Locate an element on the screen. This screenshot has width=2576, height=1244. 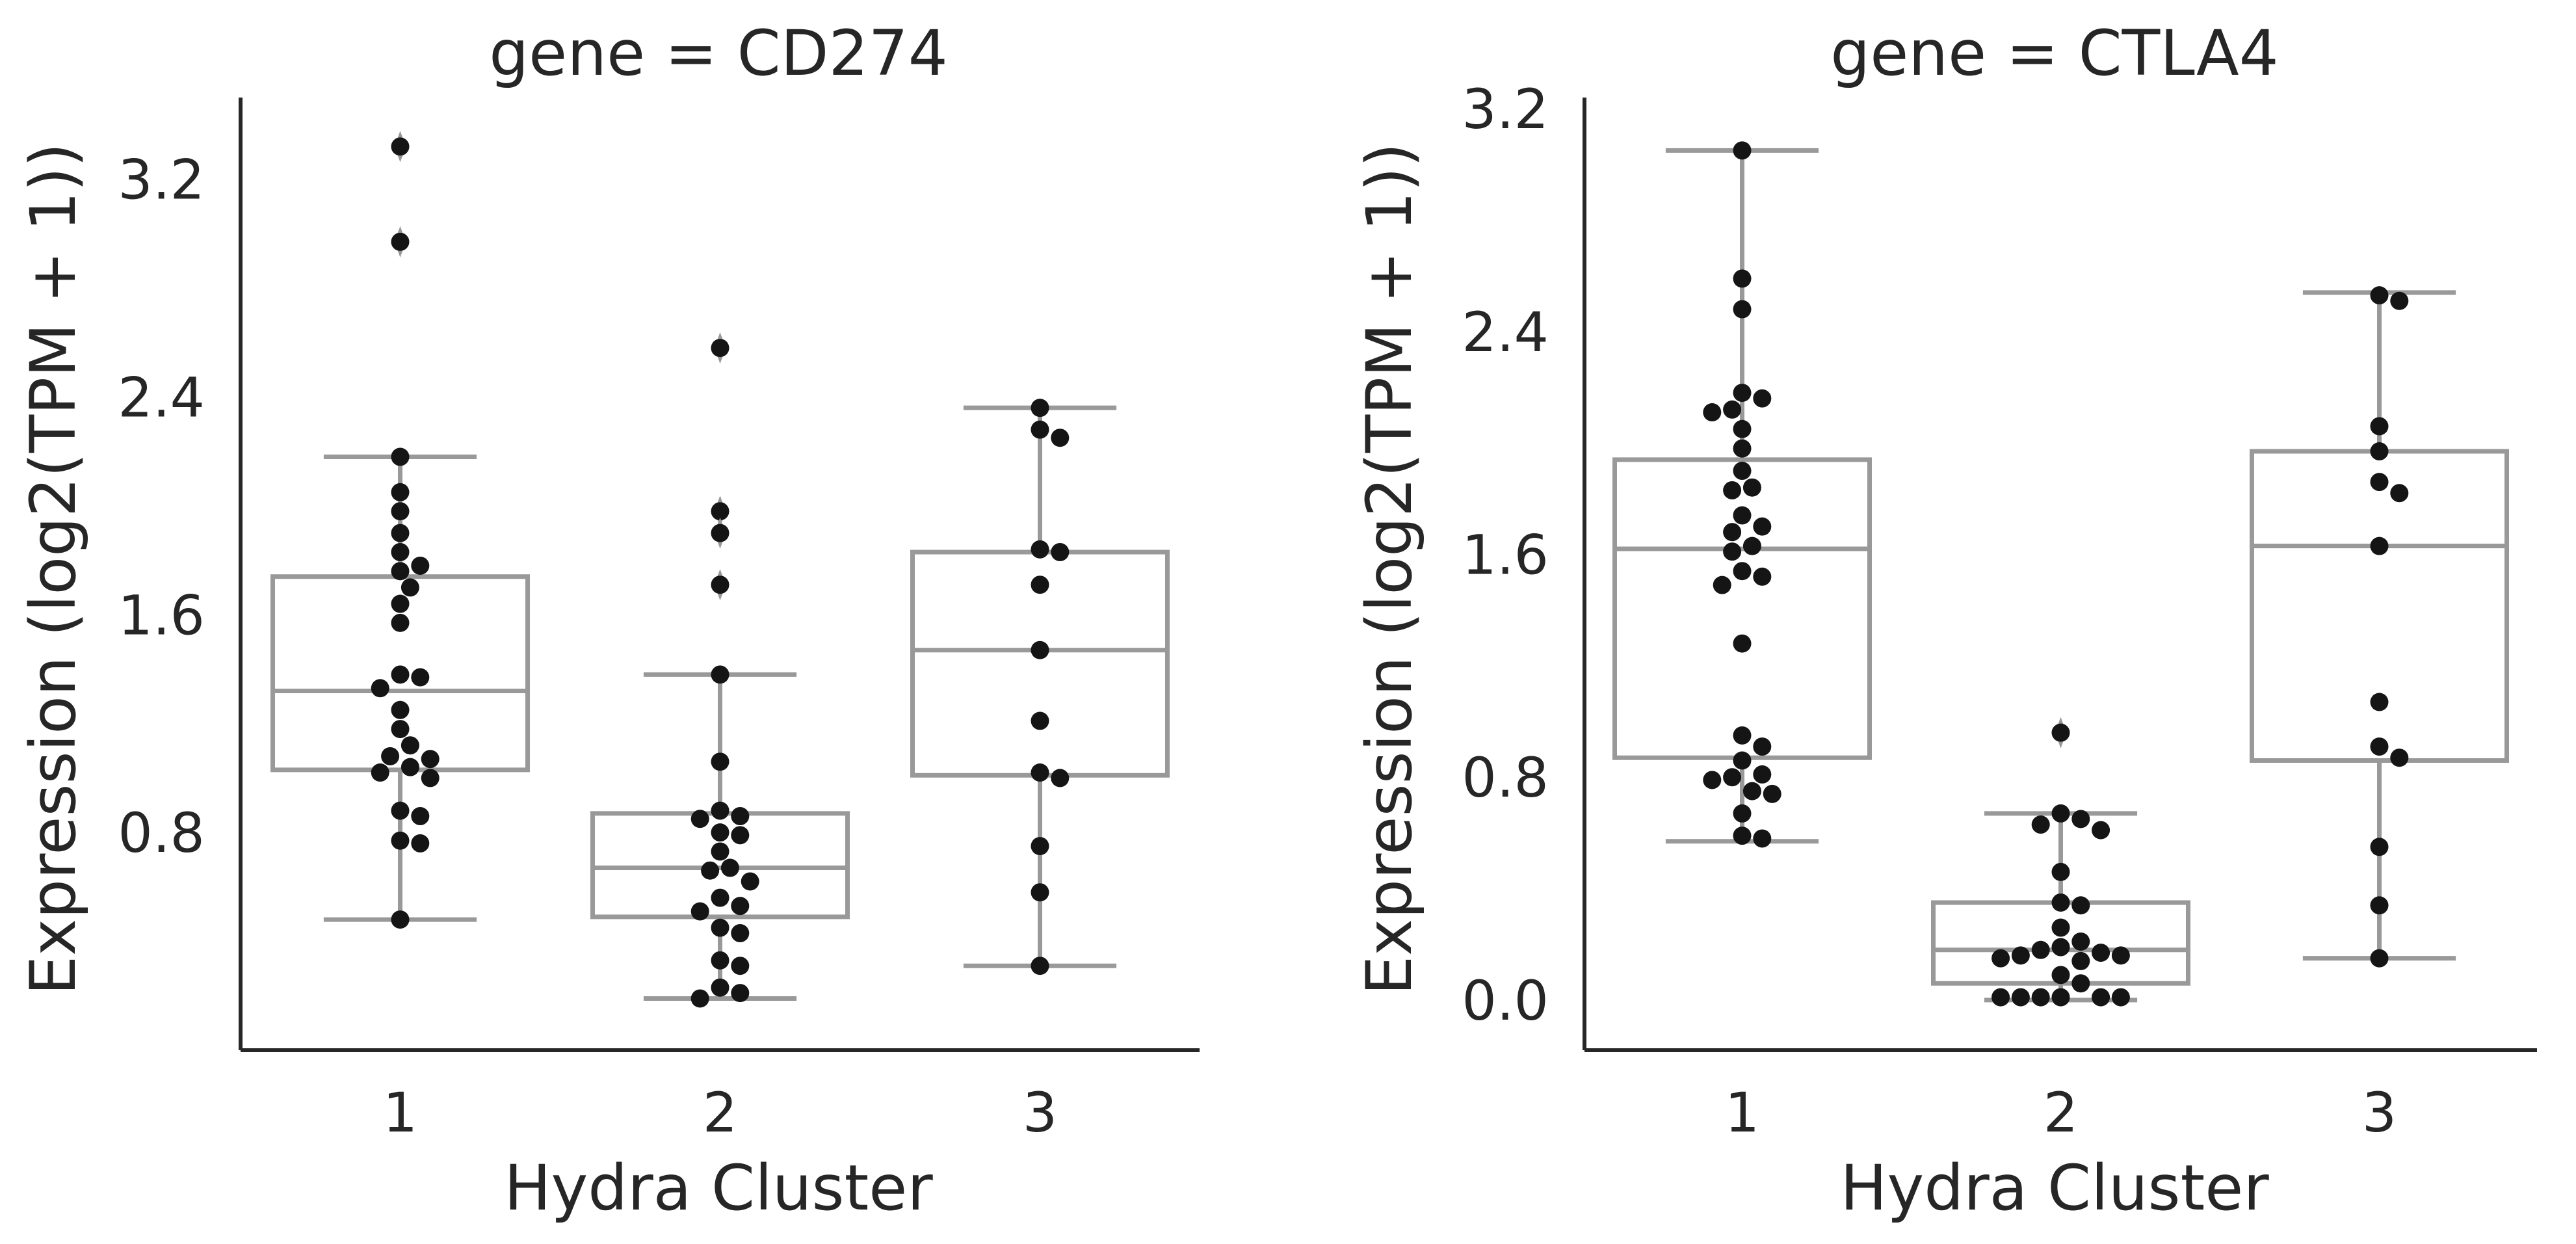
box-iqr is located at coordinates (2379, 606).